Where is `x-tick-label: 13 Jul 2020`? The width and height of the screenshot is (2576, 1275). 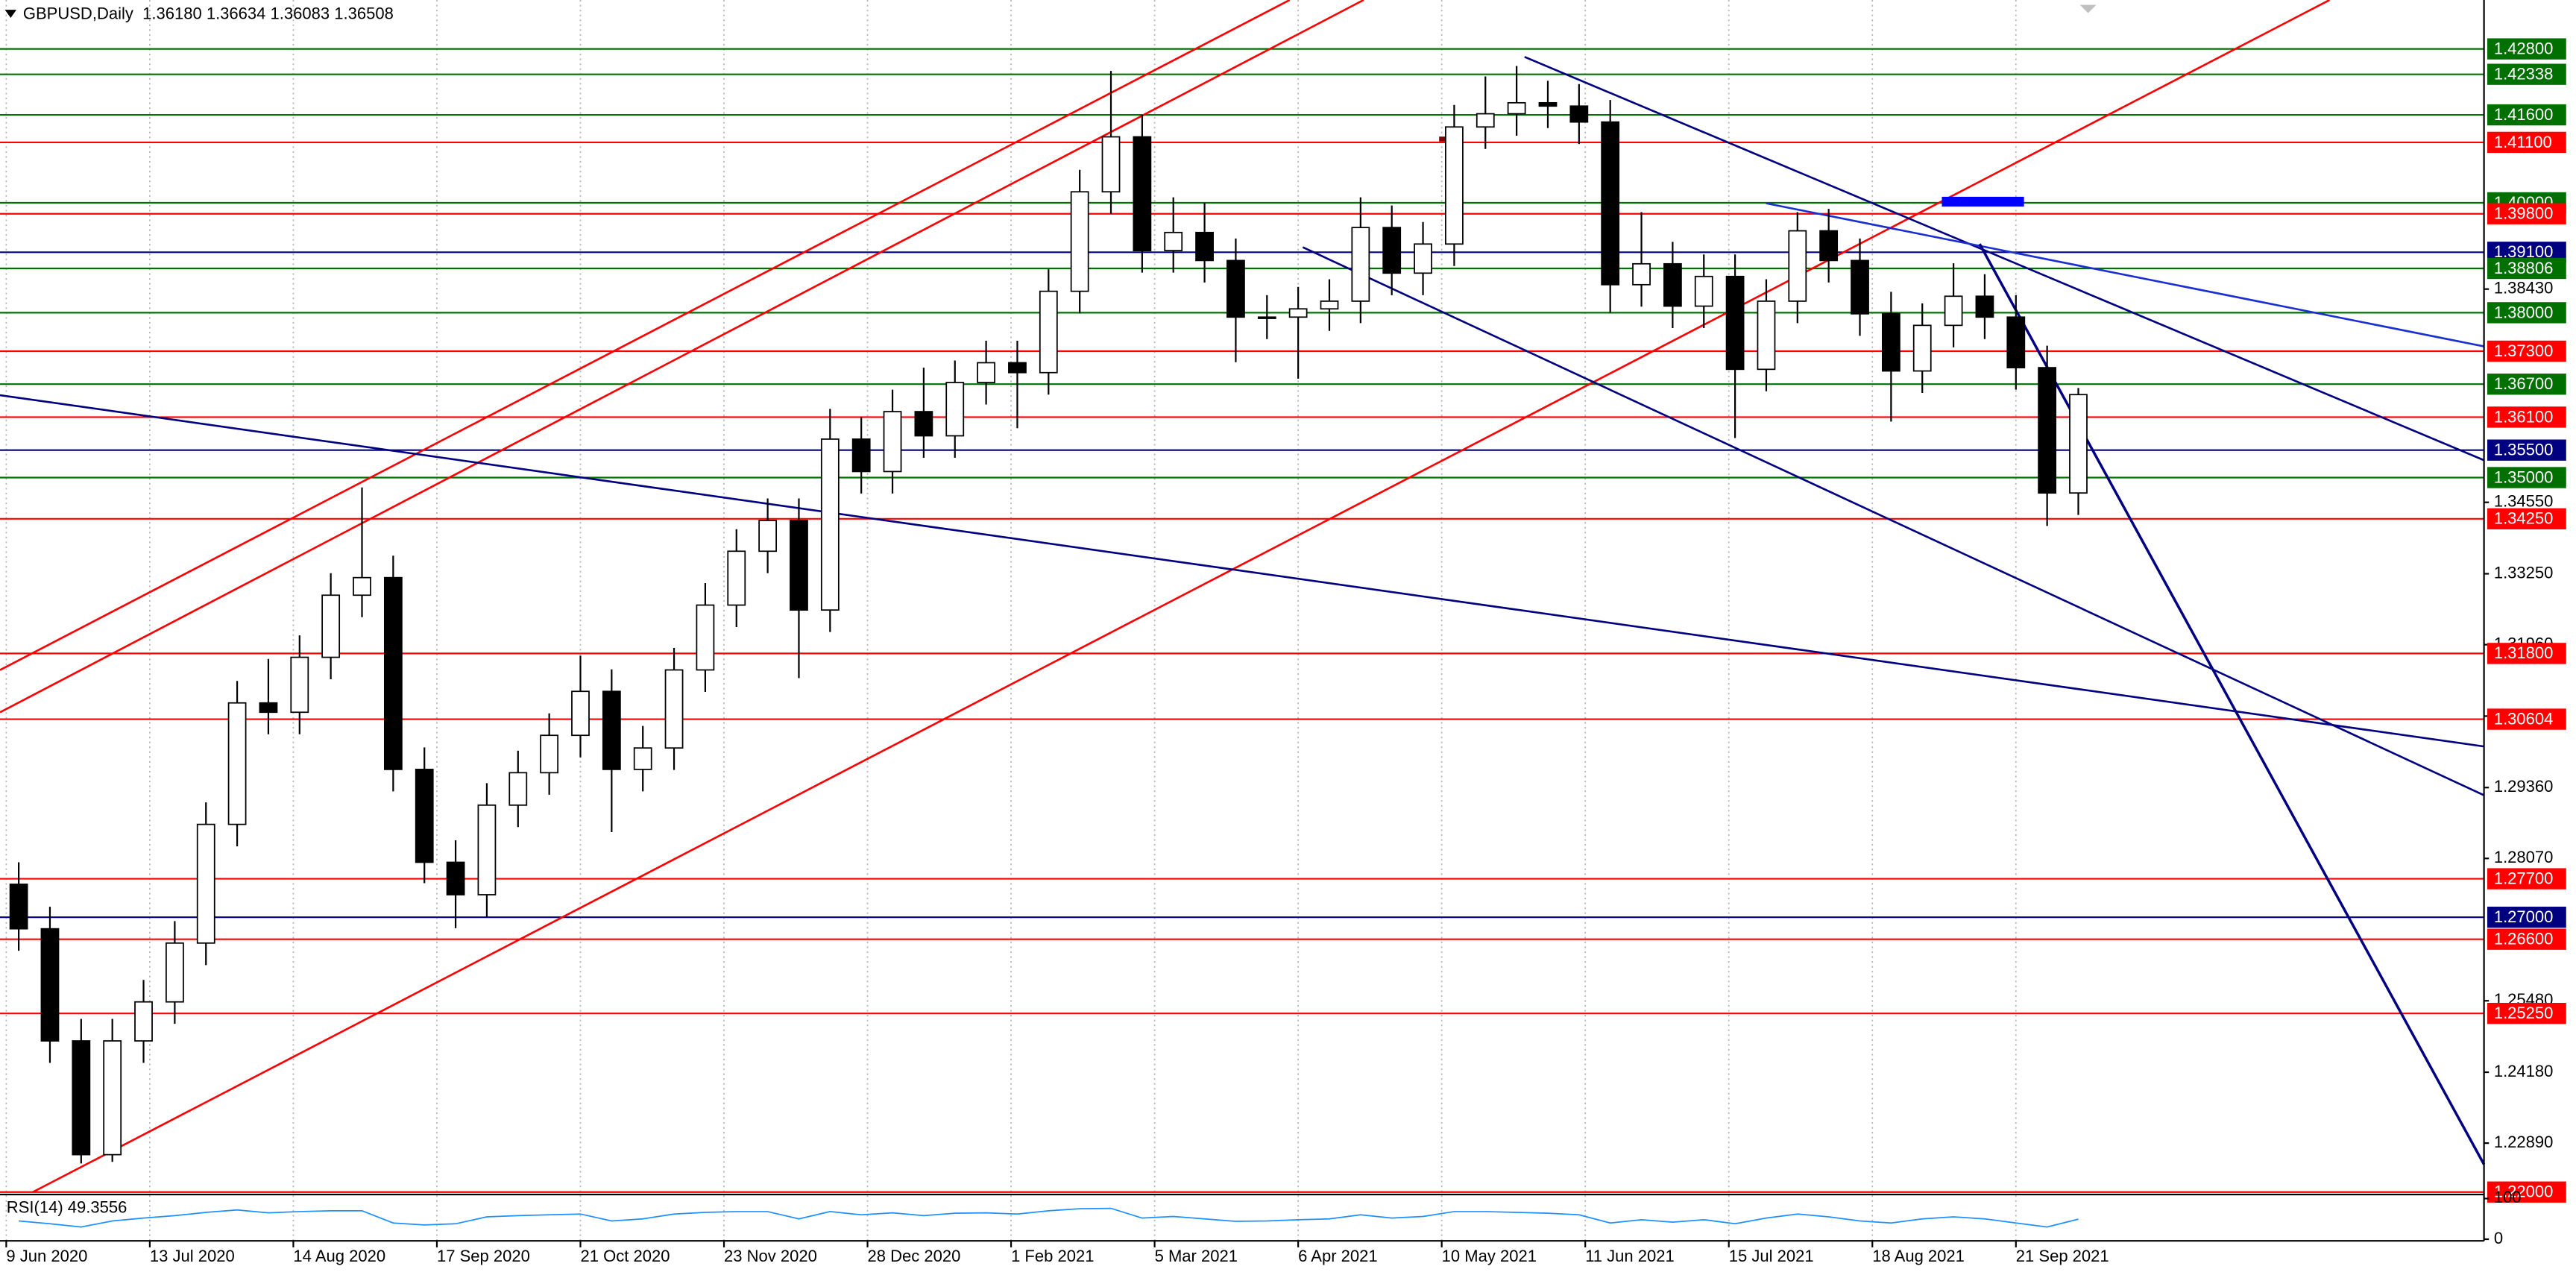
x-tick-label: 13 Jul 2020 is located at coordinates (192, 1256).